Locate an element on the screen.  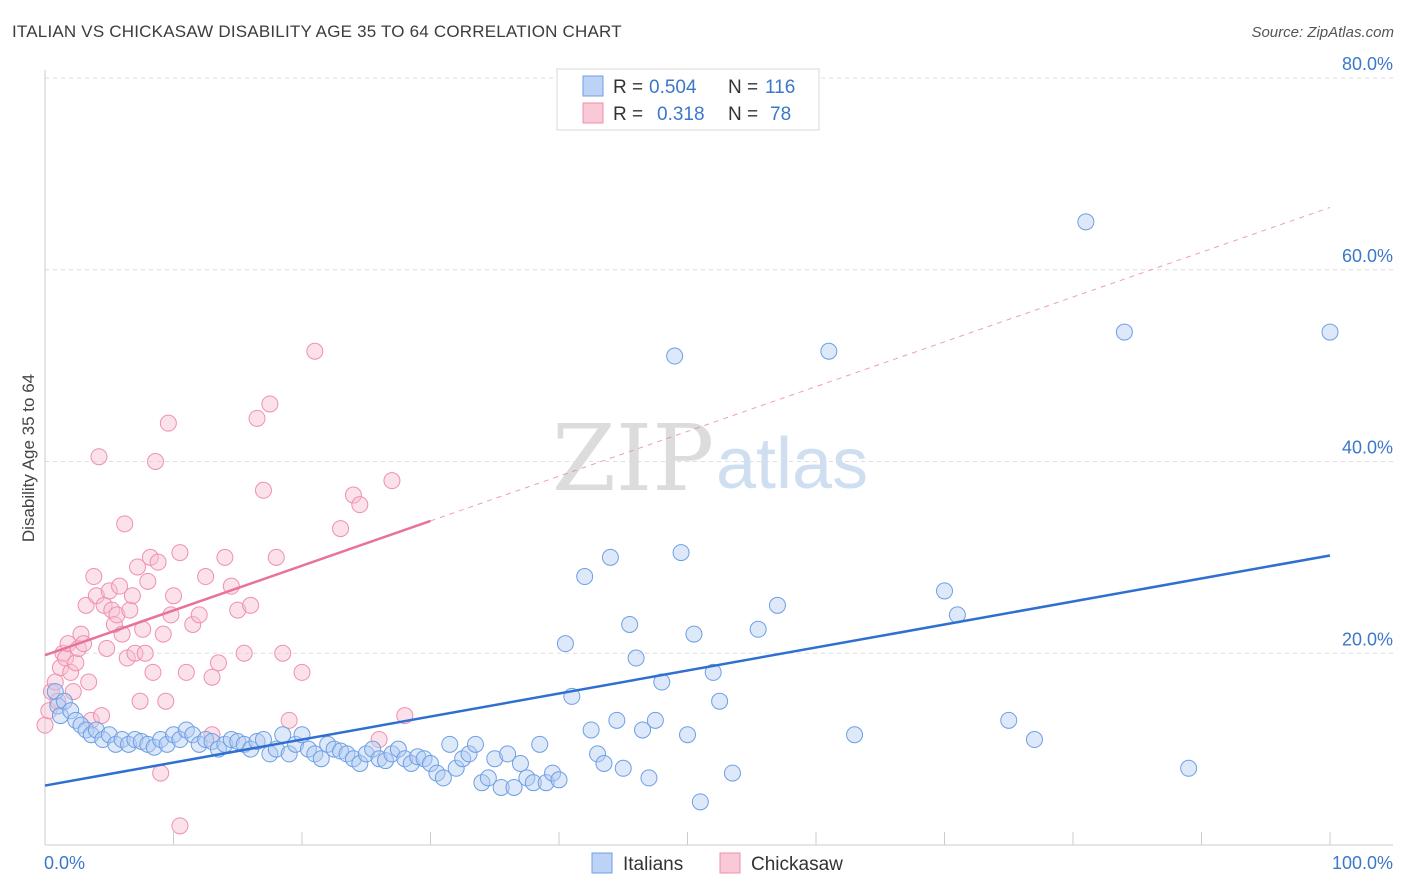
watermark-zip: ZIP is located at coordinates (633, 458).